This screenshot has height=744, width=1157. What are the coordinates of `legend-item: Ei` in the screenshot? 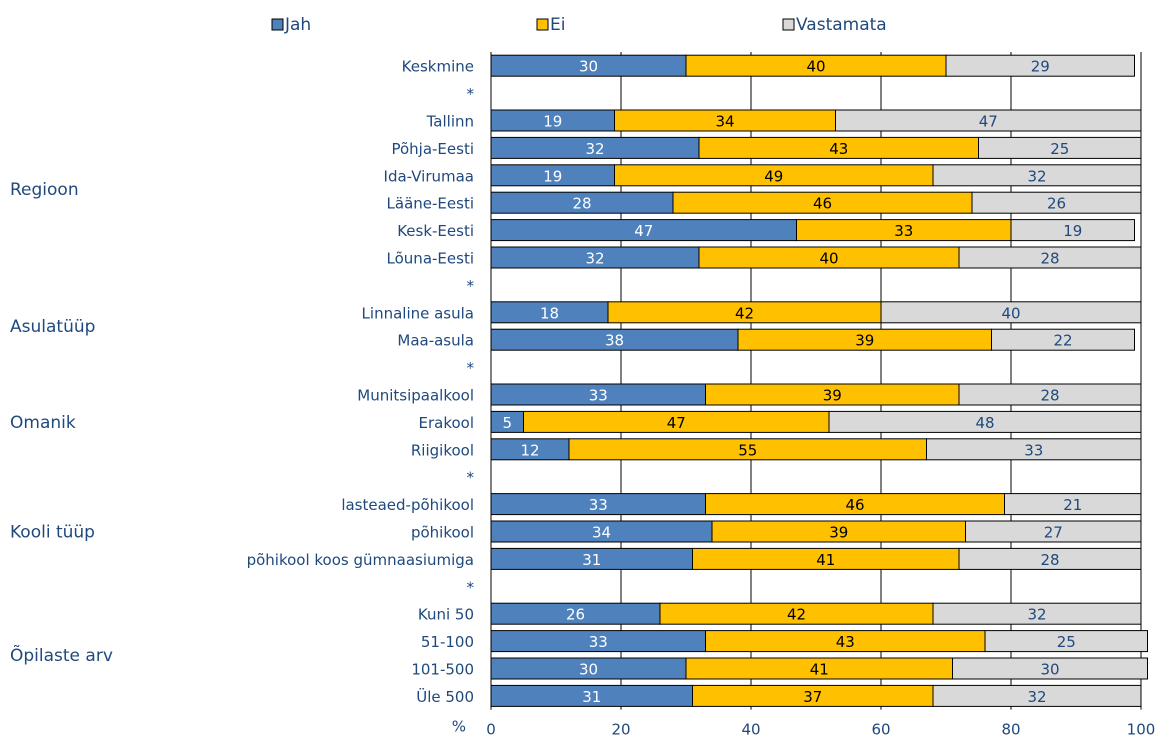 It's located at (550, 25).